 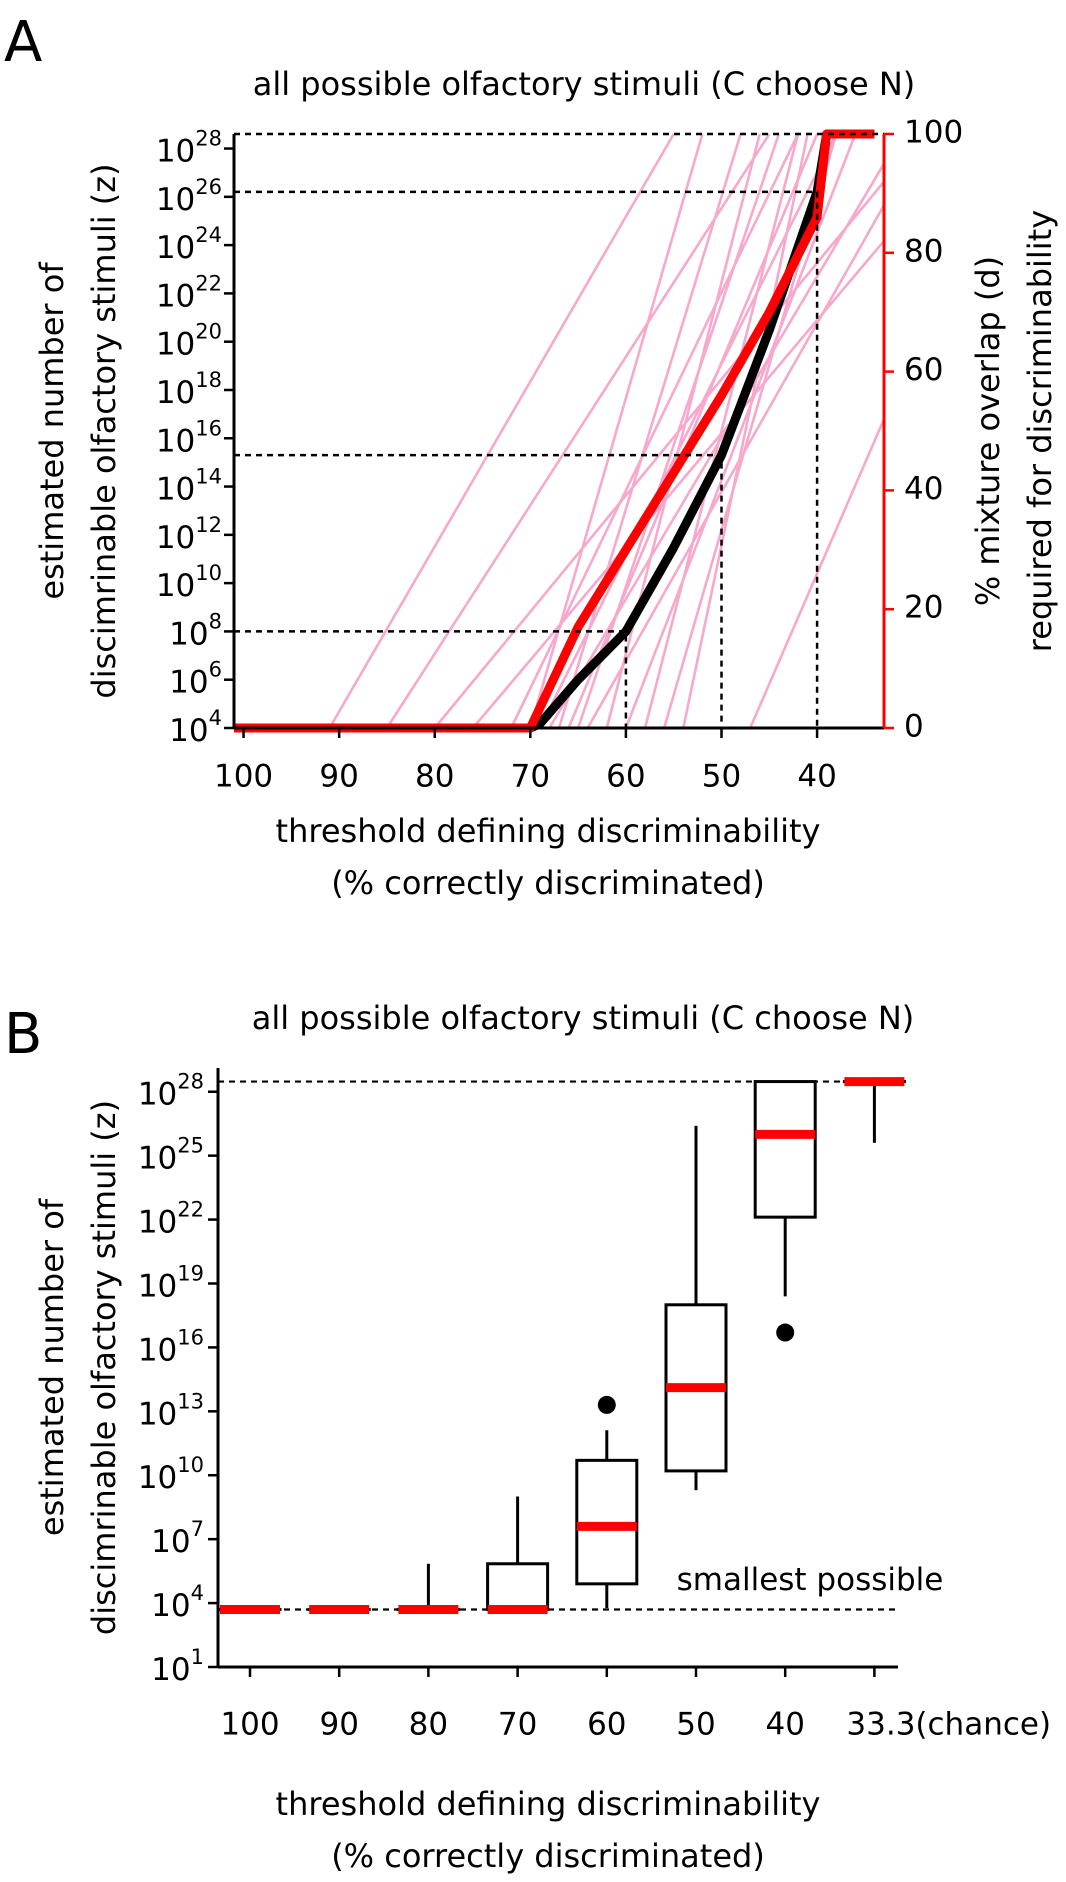 I want to click on x-axis-label: (% correctly discriminated), so click(x=548, y=1856).